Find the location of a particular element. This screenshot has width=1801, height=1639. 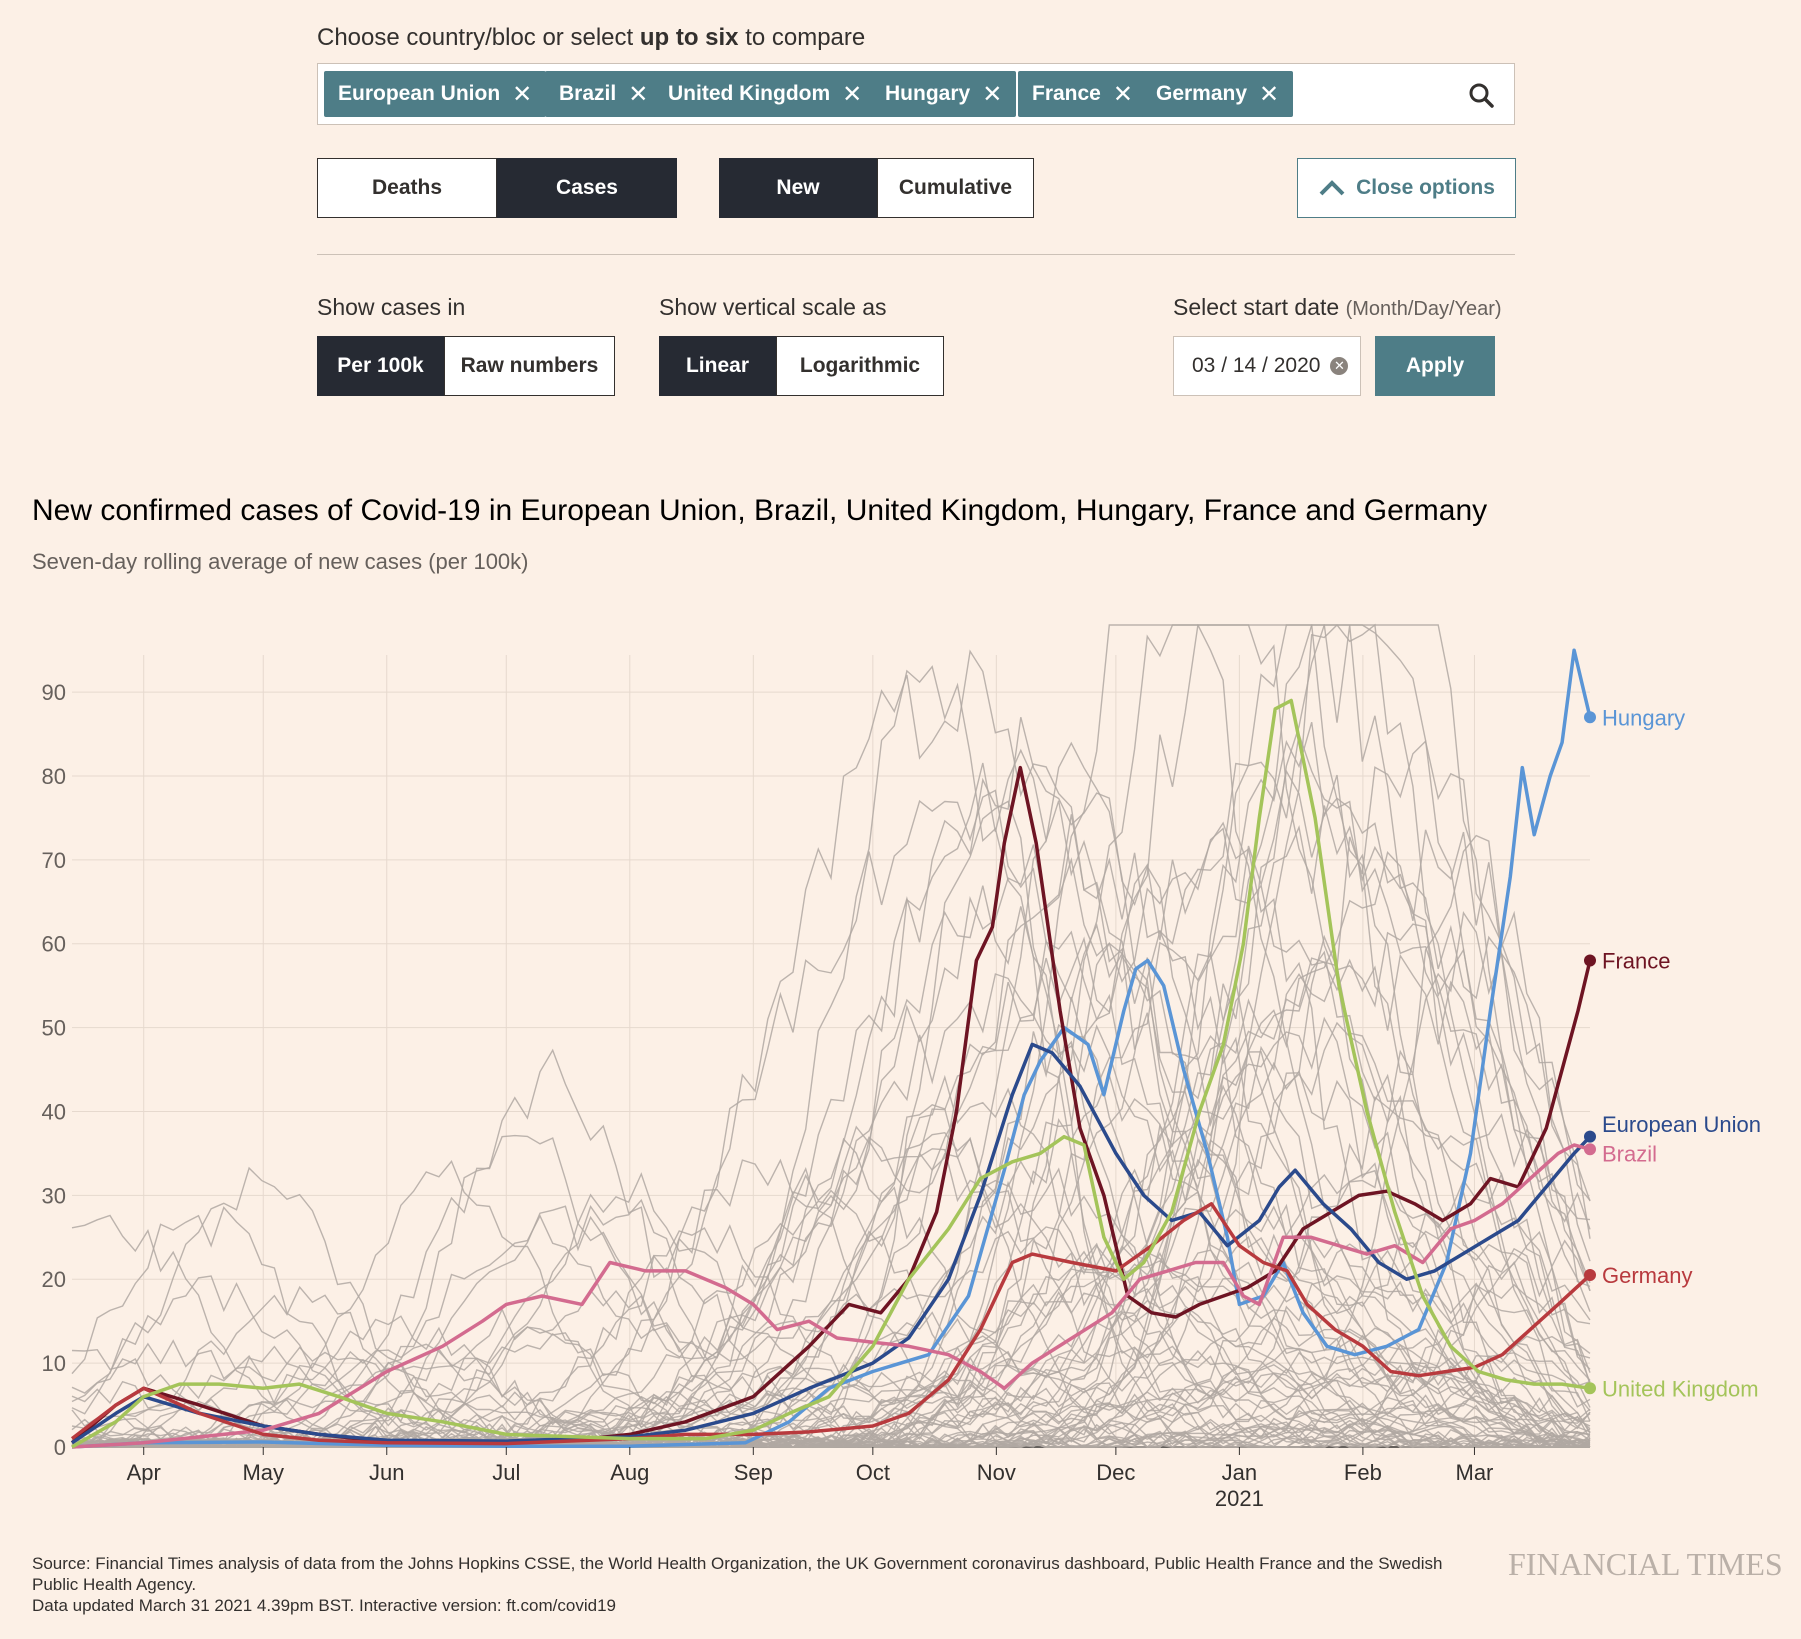

series-line-germany is located at coordinates (831, 1324).